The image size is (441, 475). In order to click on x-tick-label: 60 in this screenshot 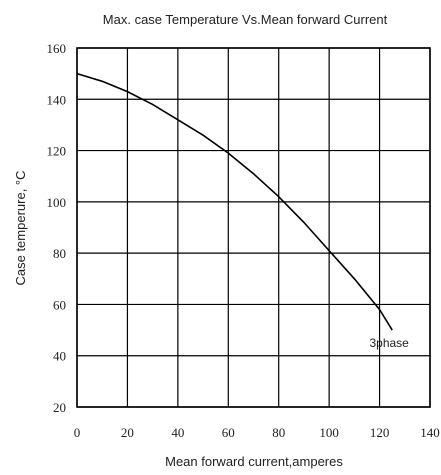, I will do `click(228, 432)`.